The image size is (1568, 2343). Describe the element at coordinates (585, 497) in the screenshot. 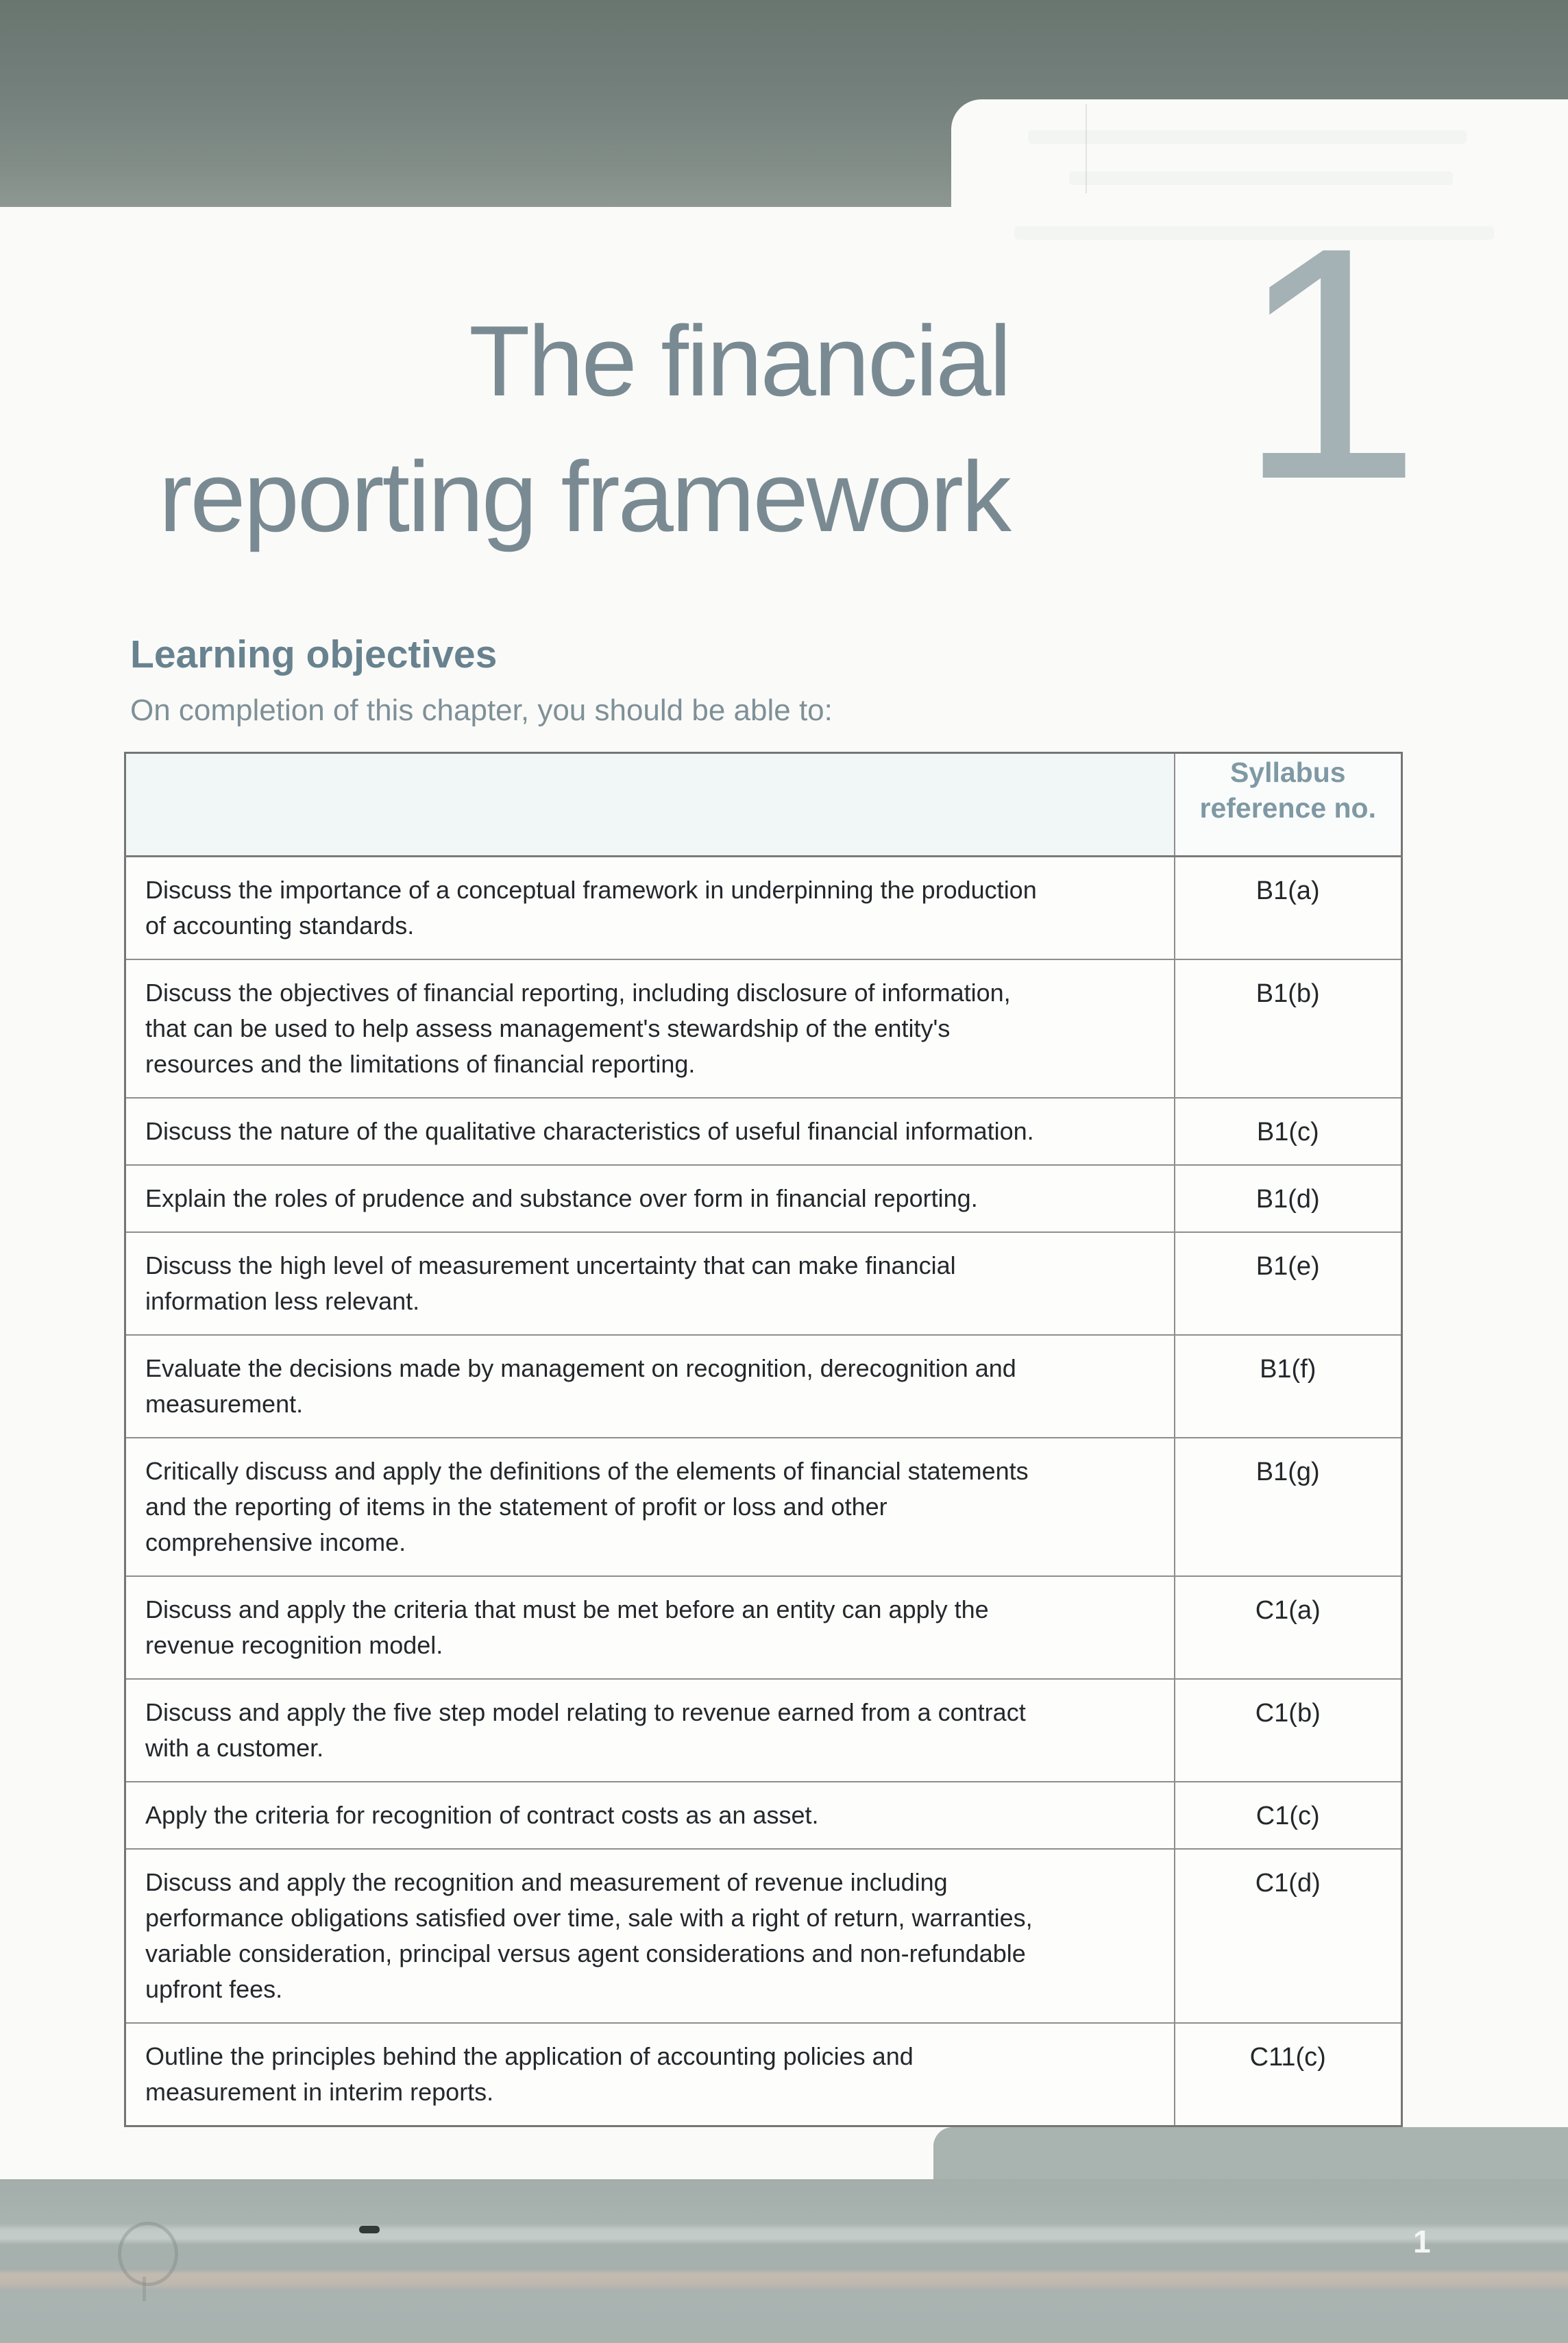

I see `chapter-title-line-2: reporting framework` at that location.